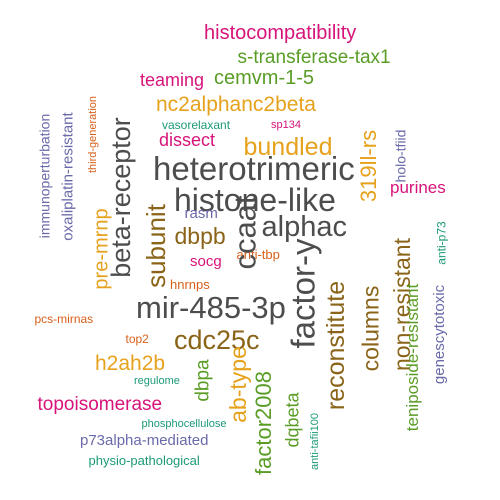 This screenshot has height=500, width=500. I want to click on word-factor-y: factor-y, so click(303, 293).